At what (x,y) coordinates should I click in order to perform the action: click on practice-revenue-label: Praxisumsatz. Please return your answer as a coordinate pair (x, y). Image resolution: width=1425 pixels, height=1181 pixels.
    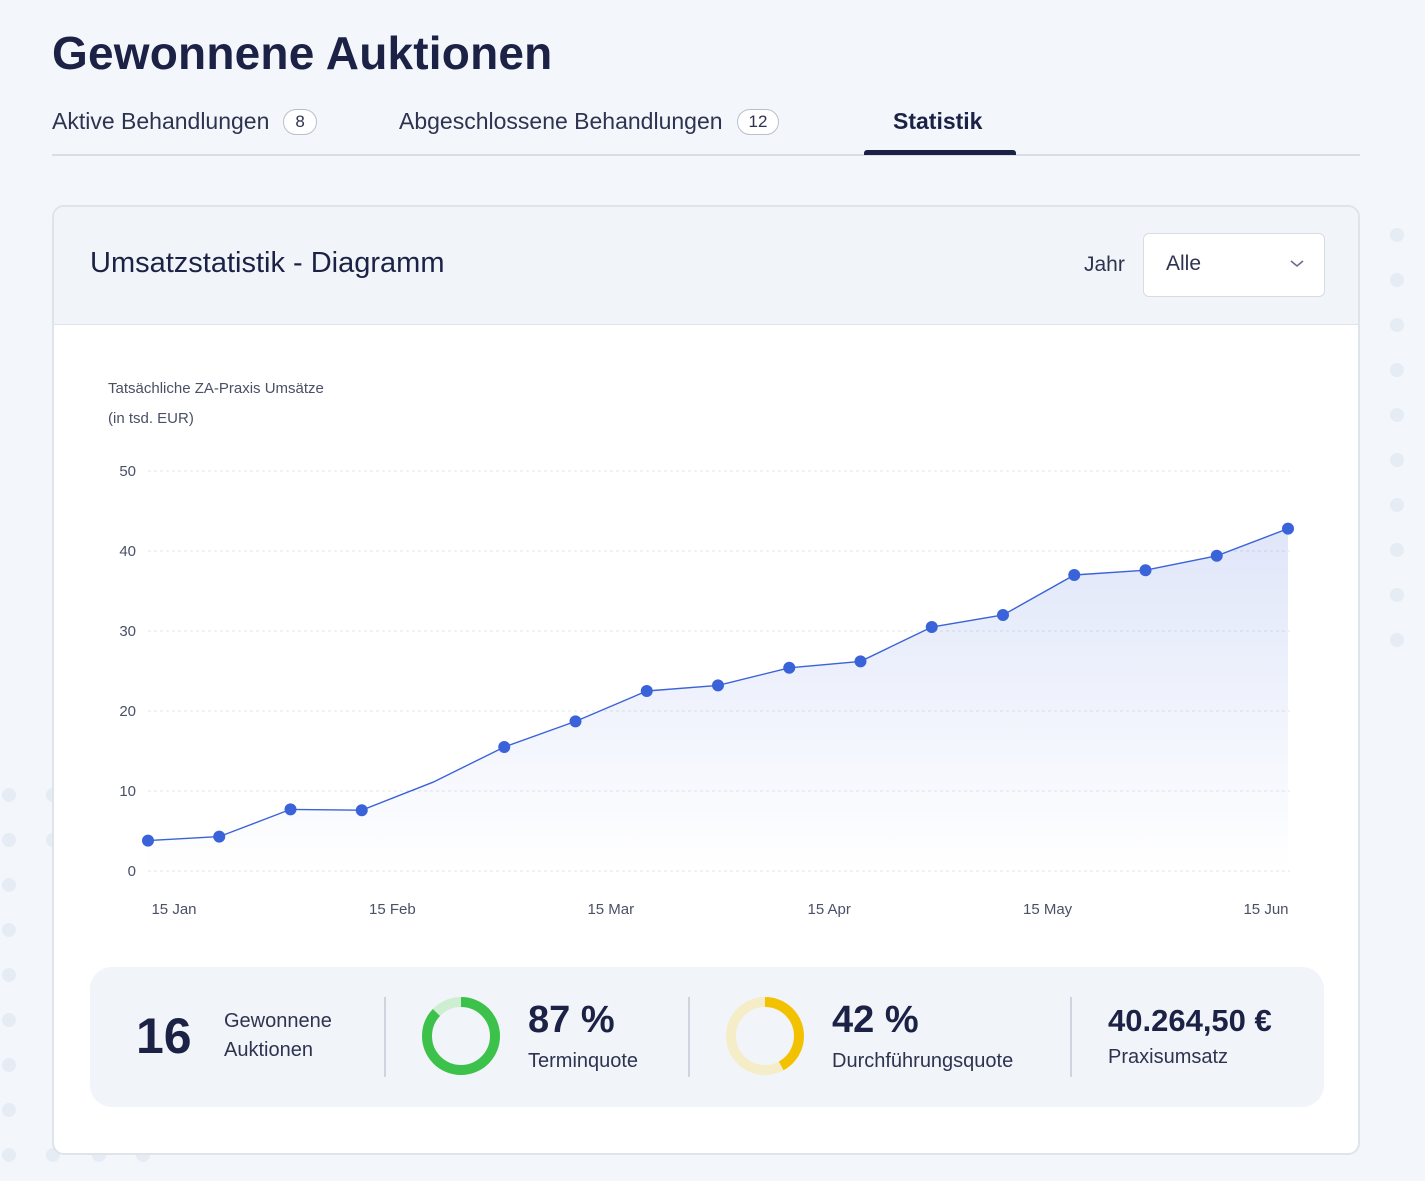
    Looking at the image, I should click on (1168, 1057).